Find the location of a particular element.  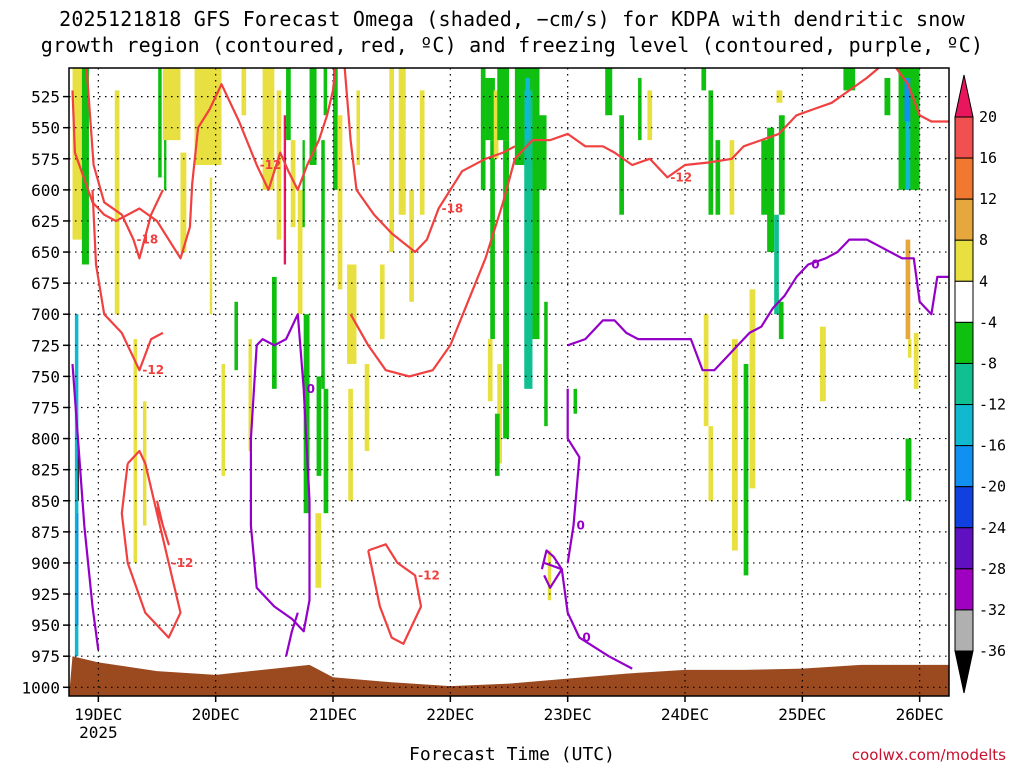

dgz-contour-label: -18 is located at coordinates (148, 240).